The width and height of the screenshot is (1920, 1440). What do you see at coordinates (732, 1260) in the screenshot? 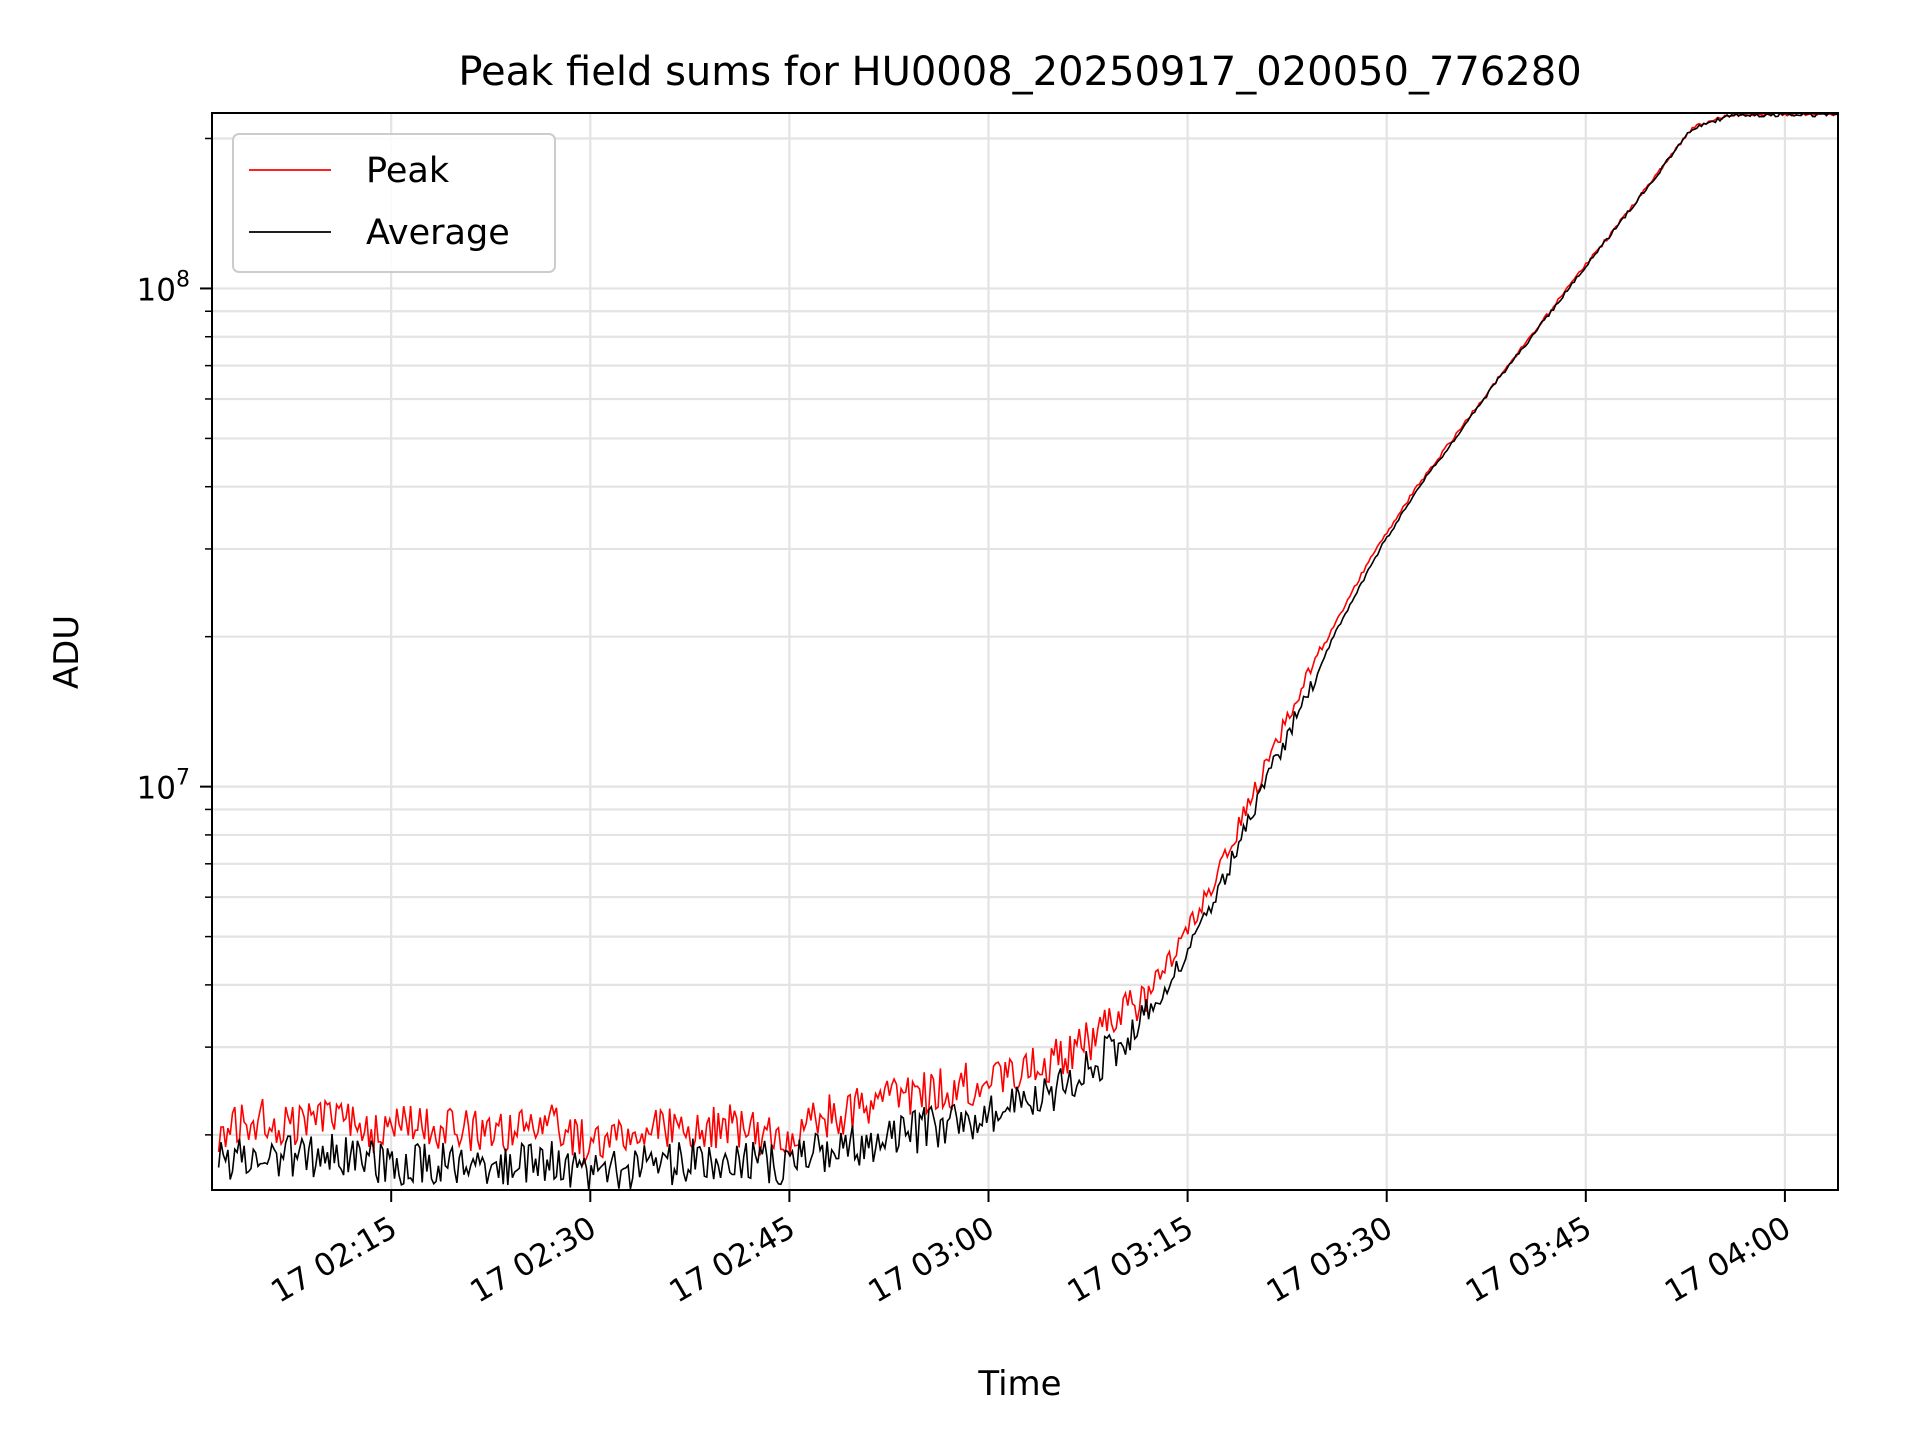
I see `x-tick-label: 17 02:45` at bounding box center [732, 1260].